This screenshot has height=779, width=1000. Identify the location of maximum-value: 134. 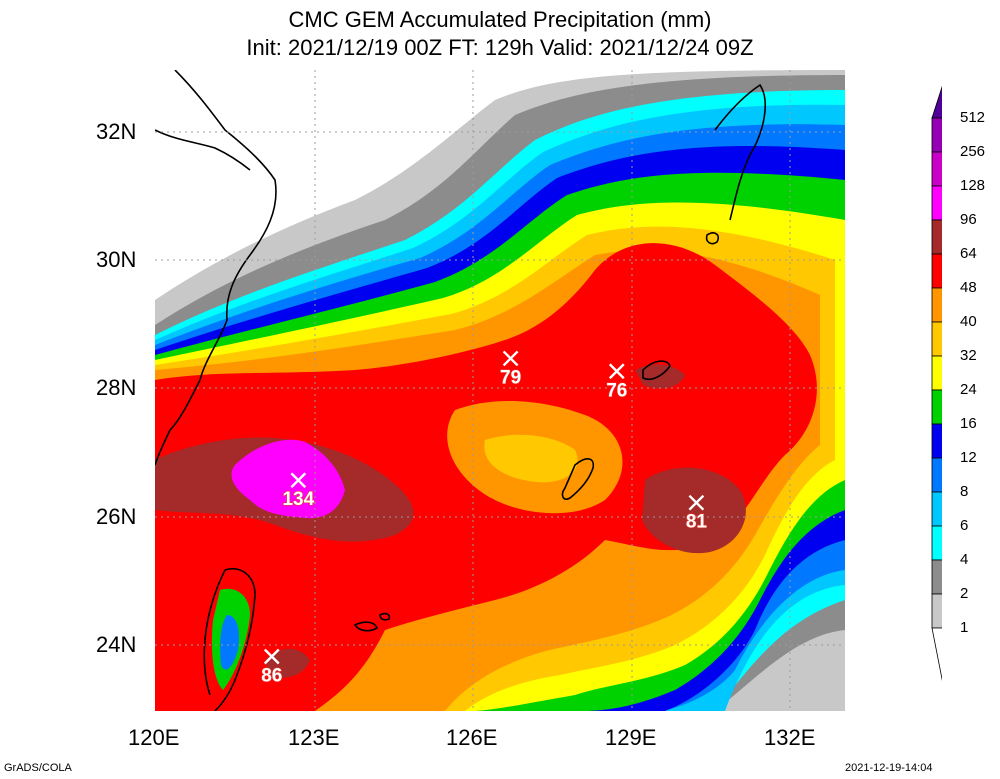
(298, 499).